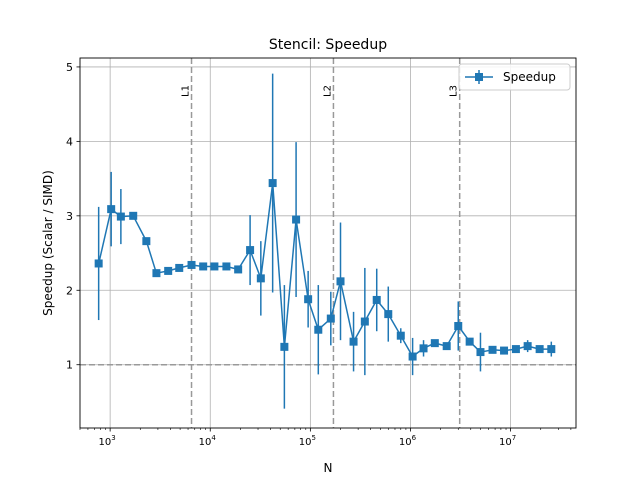  What do you see at coordinates (69, 67) in the screenshot?
I see `y-tick-label: 5` at bounding box center [69, 67].